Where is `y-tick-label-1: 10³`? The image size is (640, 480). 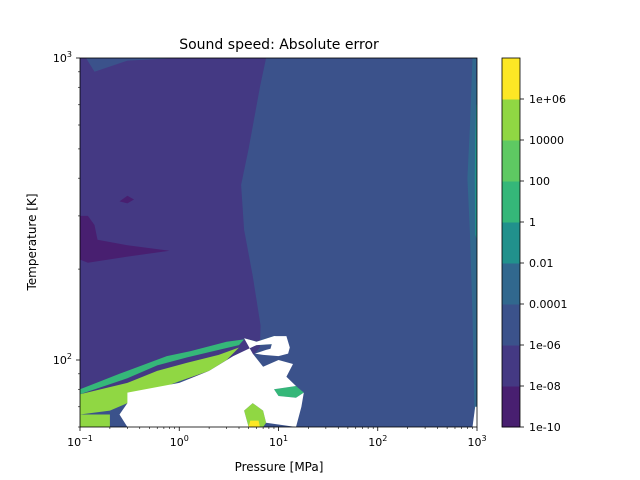 y-tick-label-1: 10³ is located at coordinates (62, 57).